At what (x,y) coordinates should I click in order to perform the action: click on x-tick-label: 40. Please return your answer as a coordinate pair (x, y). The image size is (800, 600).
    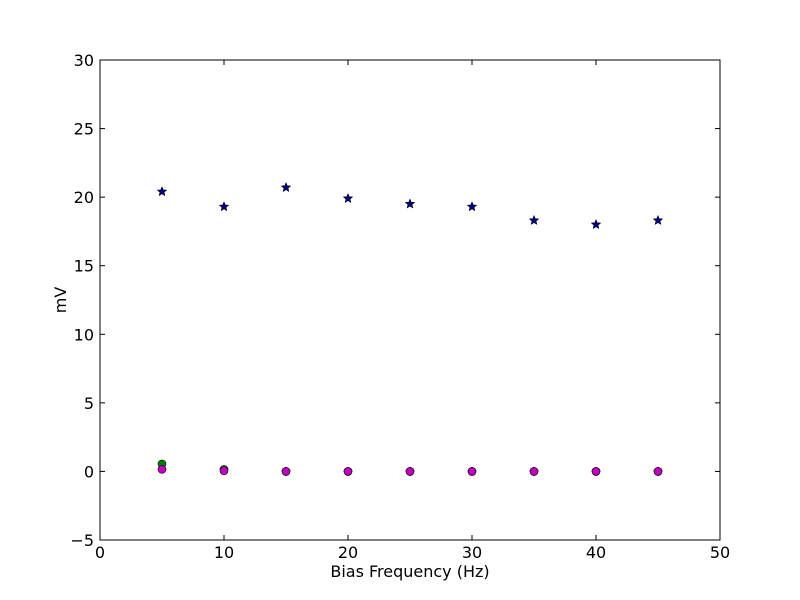
    Looking at the image, I should click on (596, 552).